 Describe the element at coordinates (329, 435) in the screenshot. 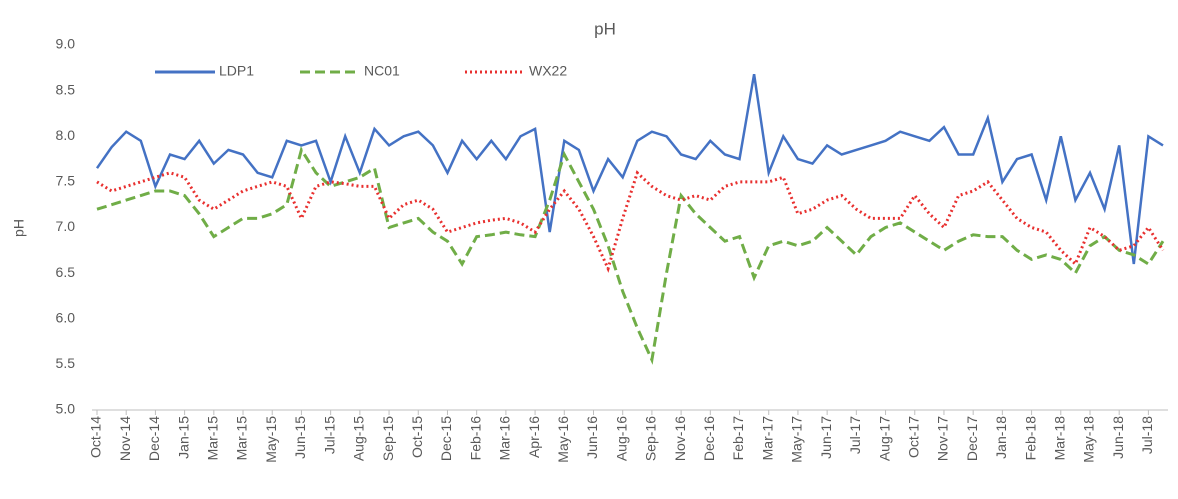

I see `x-tick-label: Jul-15` at that location.